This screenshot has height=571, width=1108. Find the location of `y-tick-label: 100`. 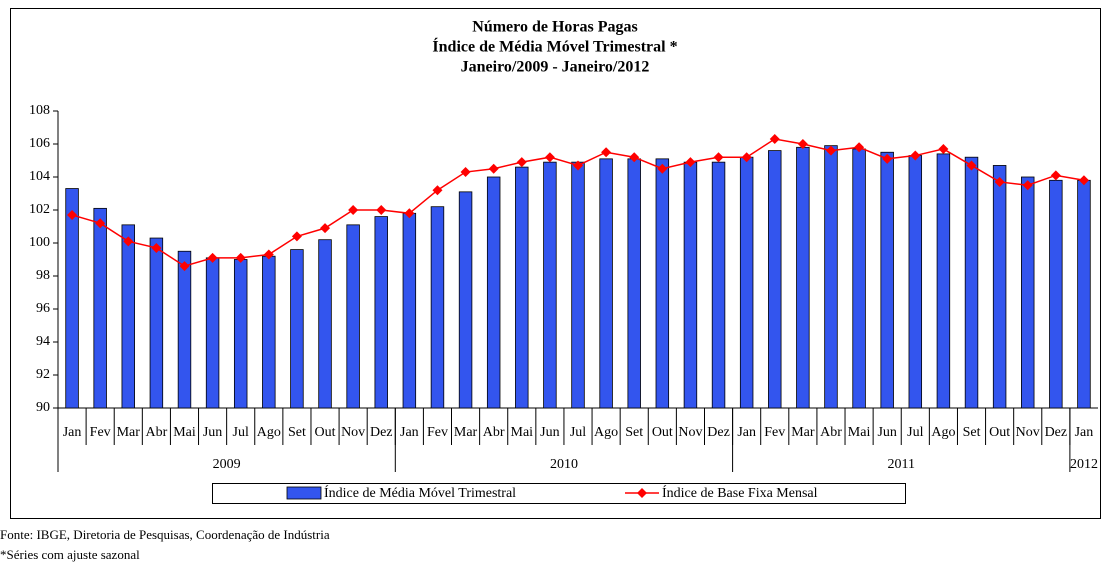

y-tick-label: 100 is located at coordinates (39, 242).